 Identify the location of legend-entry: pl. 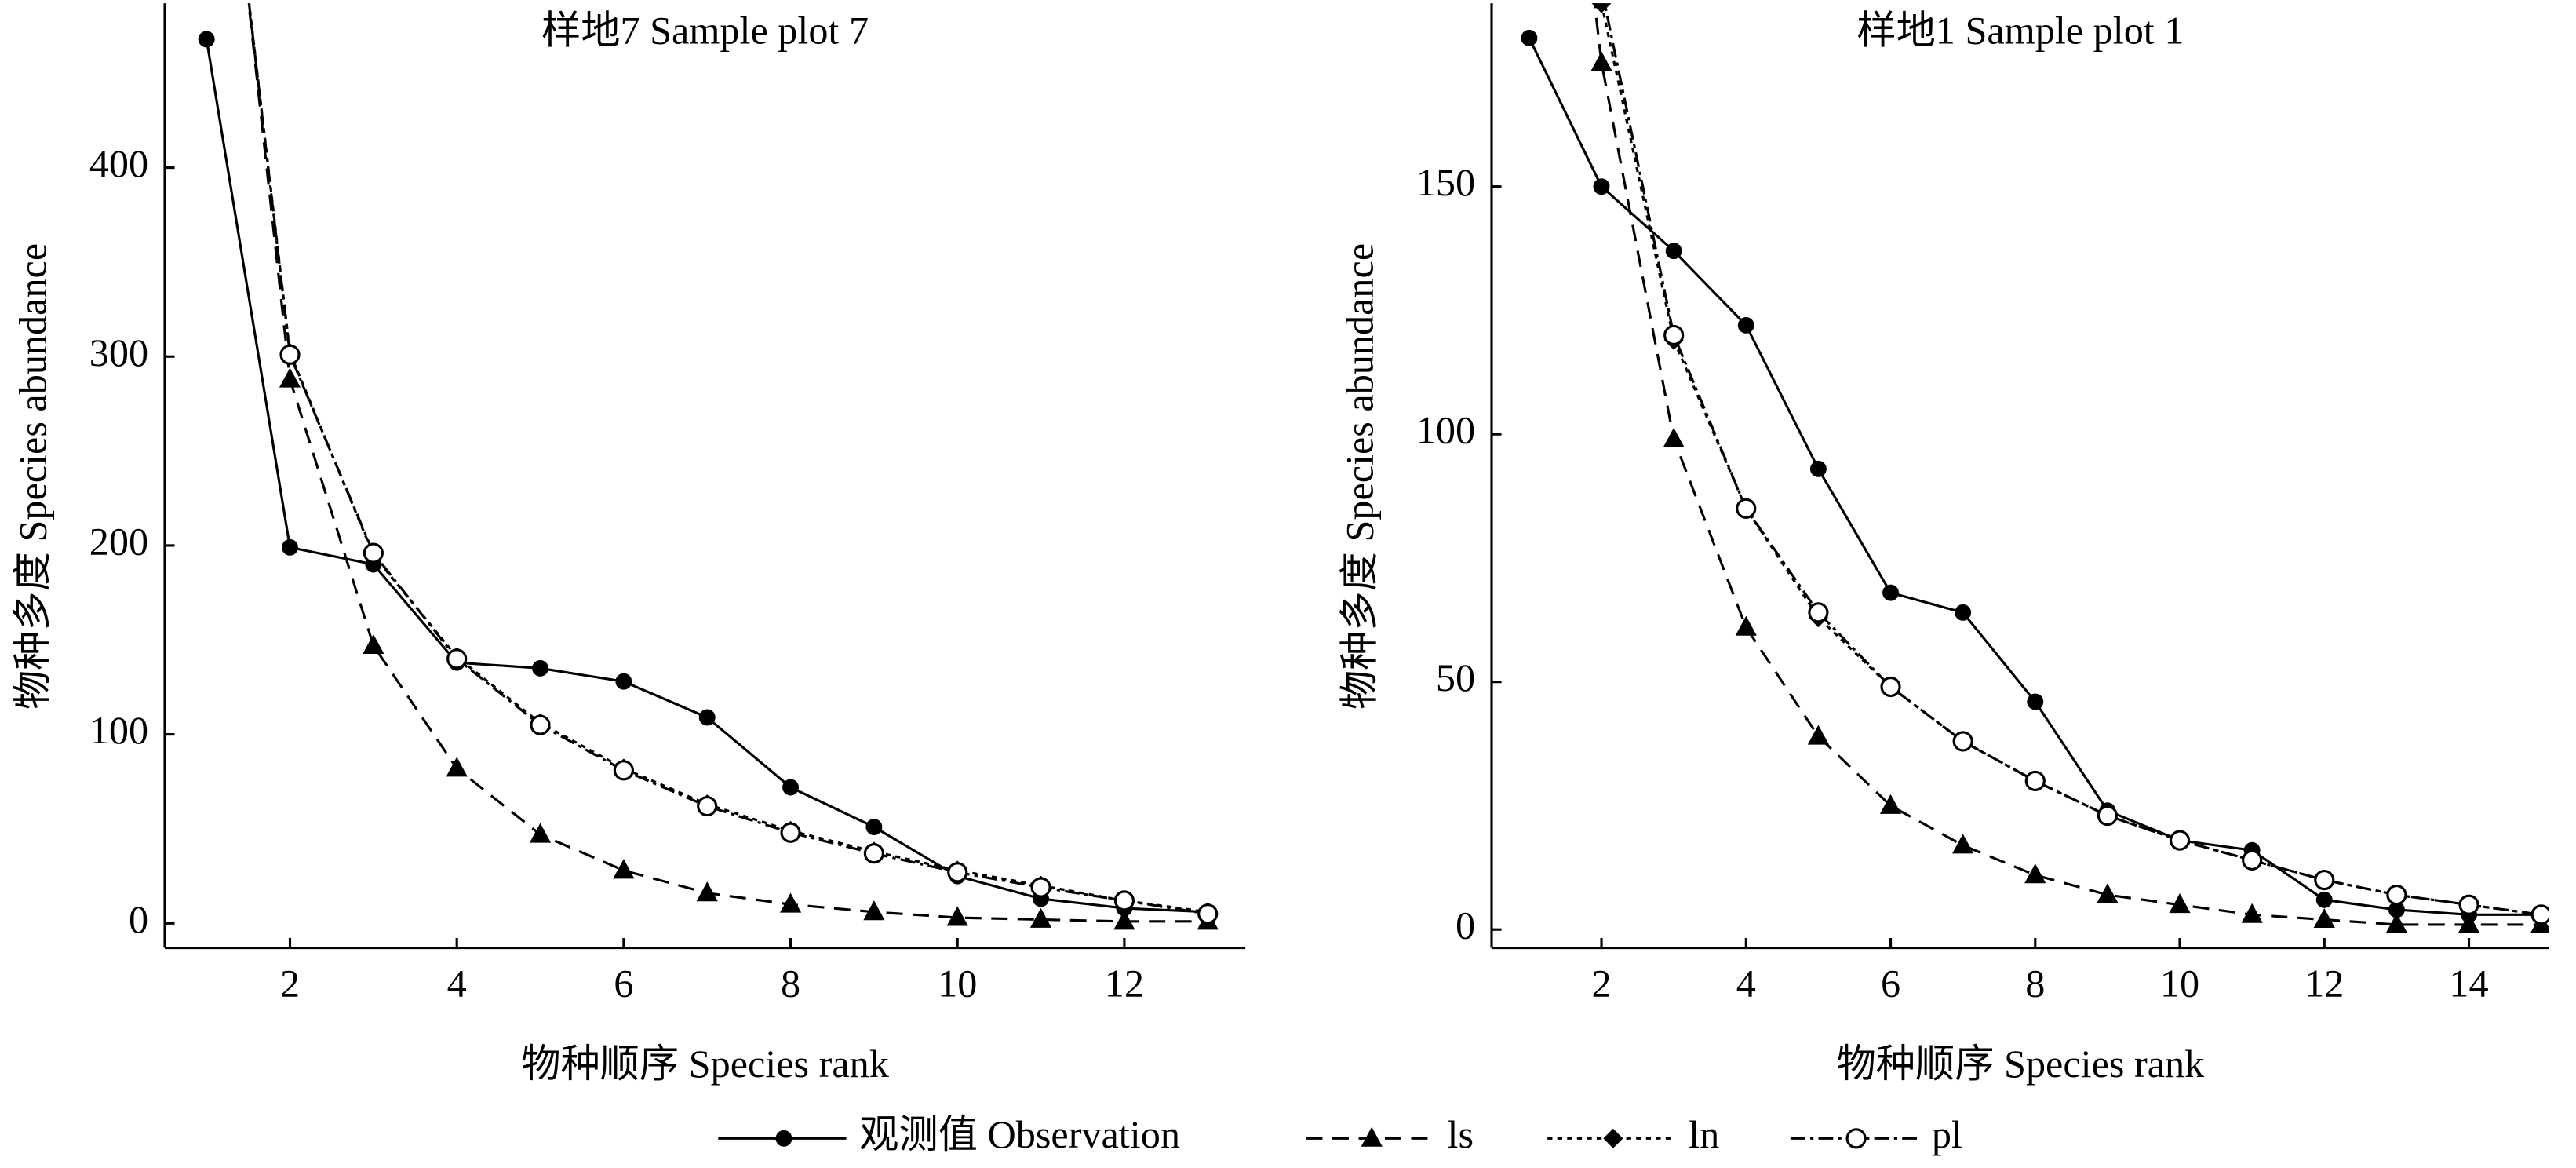
(1876, 1134).